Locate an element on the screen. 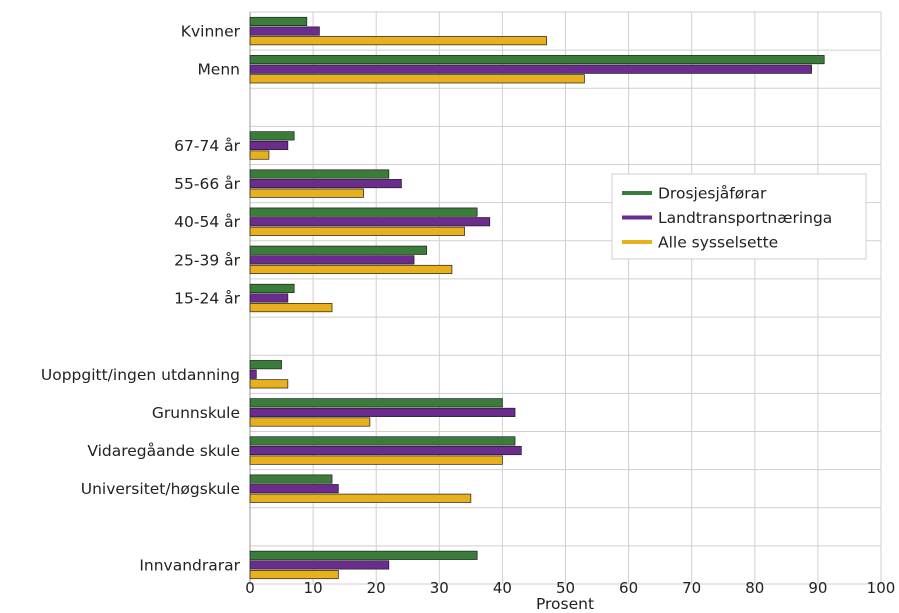  category-label: 25-39 år is located at coordinates (207, 260).